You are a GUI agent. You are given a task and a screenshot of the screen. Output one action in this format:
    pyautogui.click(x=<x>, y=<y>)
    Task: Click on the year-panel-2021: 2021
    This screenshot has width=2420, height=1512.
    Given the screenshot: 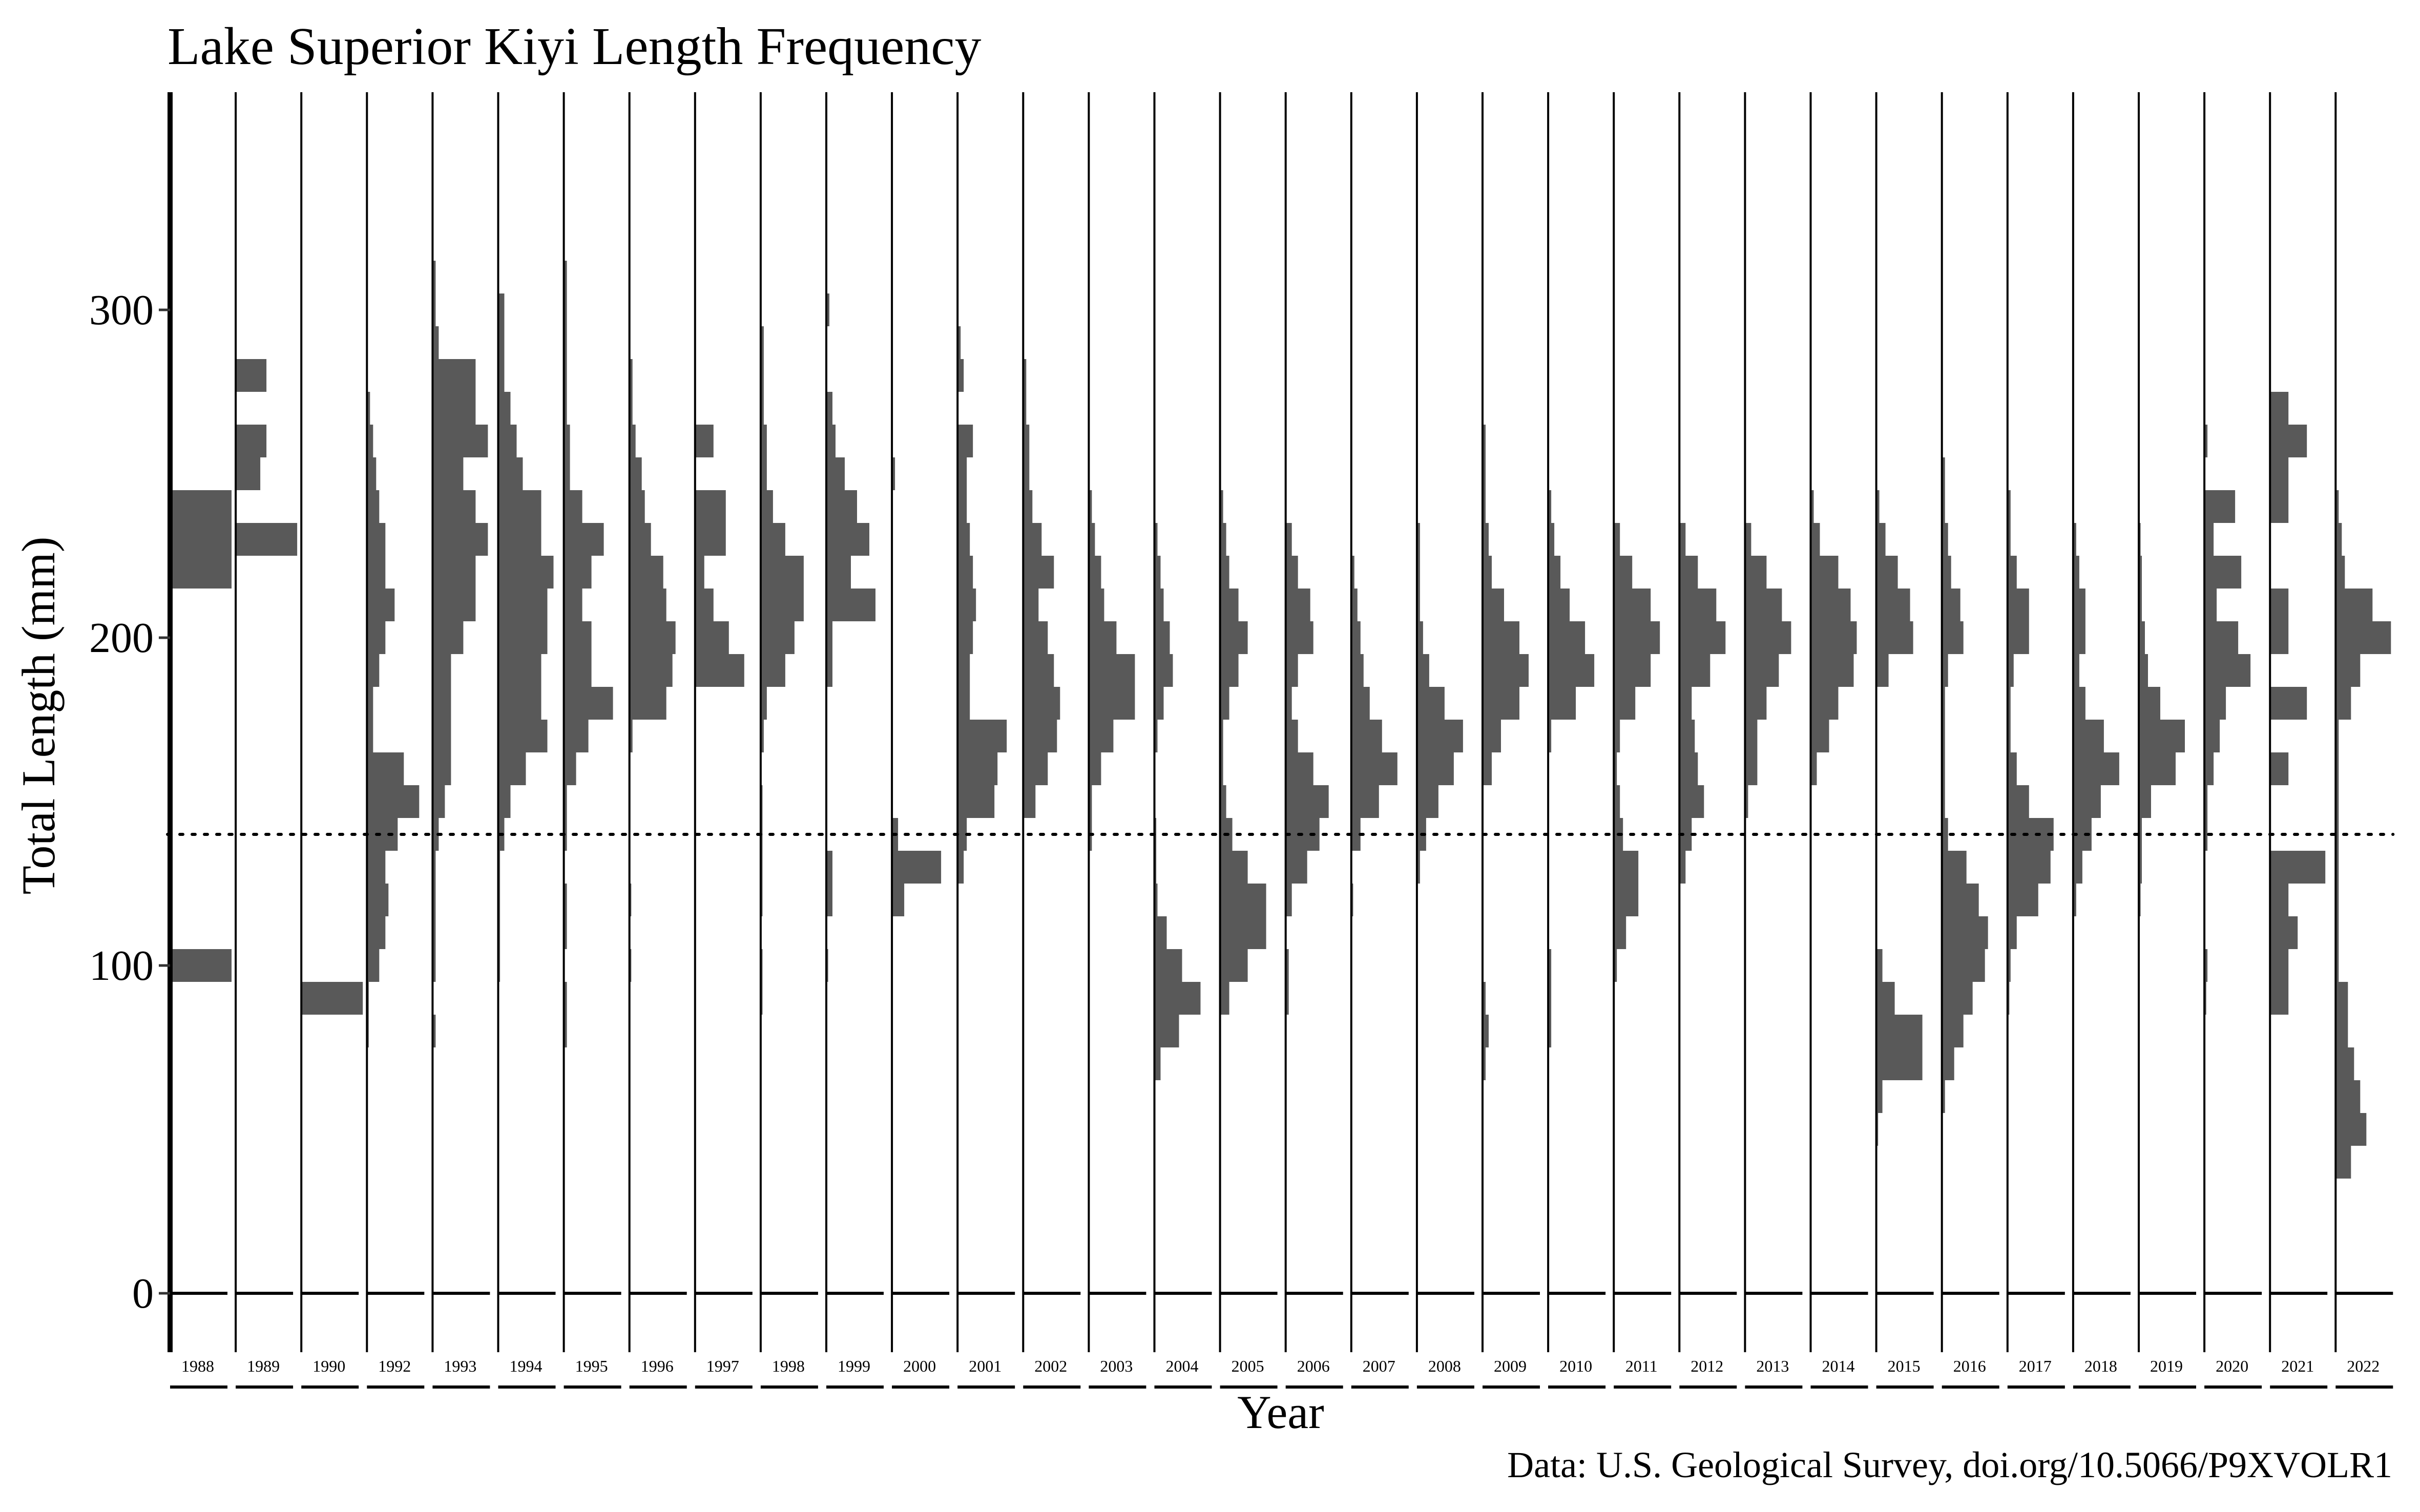 What is the action you would take?
    pyautogui.click(x=2298, y=740)
    